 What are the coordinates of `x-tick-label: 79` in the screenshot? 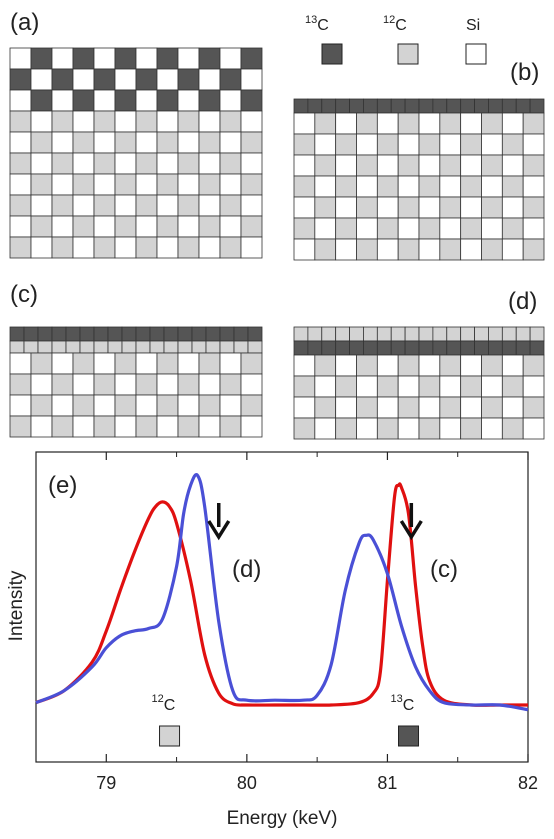 It's located at (106, 783).